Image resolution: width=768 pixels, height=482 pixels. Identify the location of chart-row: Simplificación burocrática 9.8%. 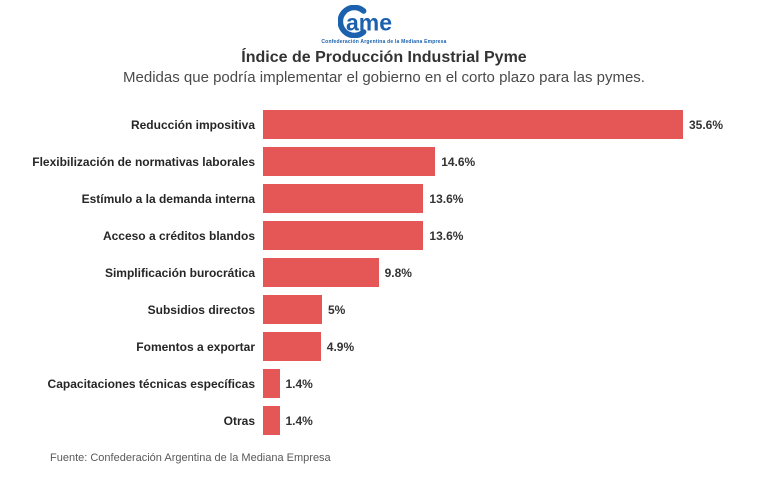
(384, 272).